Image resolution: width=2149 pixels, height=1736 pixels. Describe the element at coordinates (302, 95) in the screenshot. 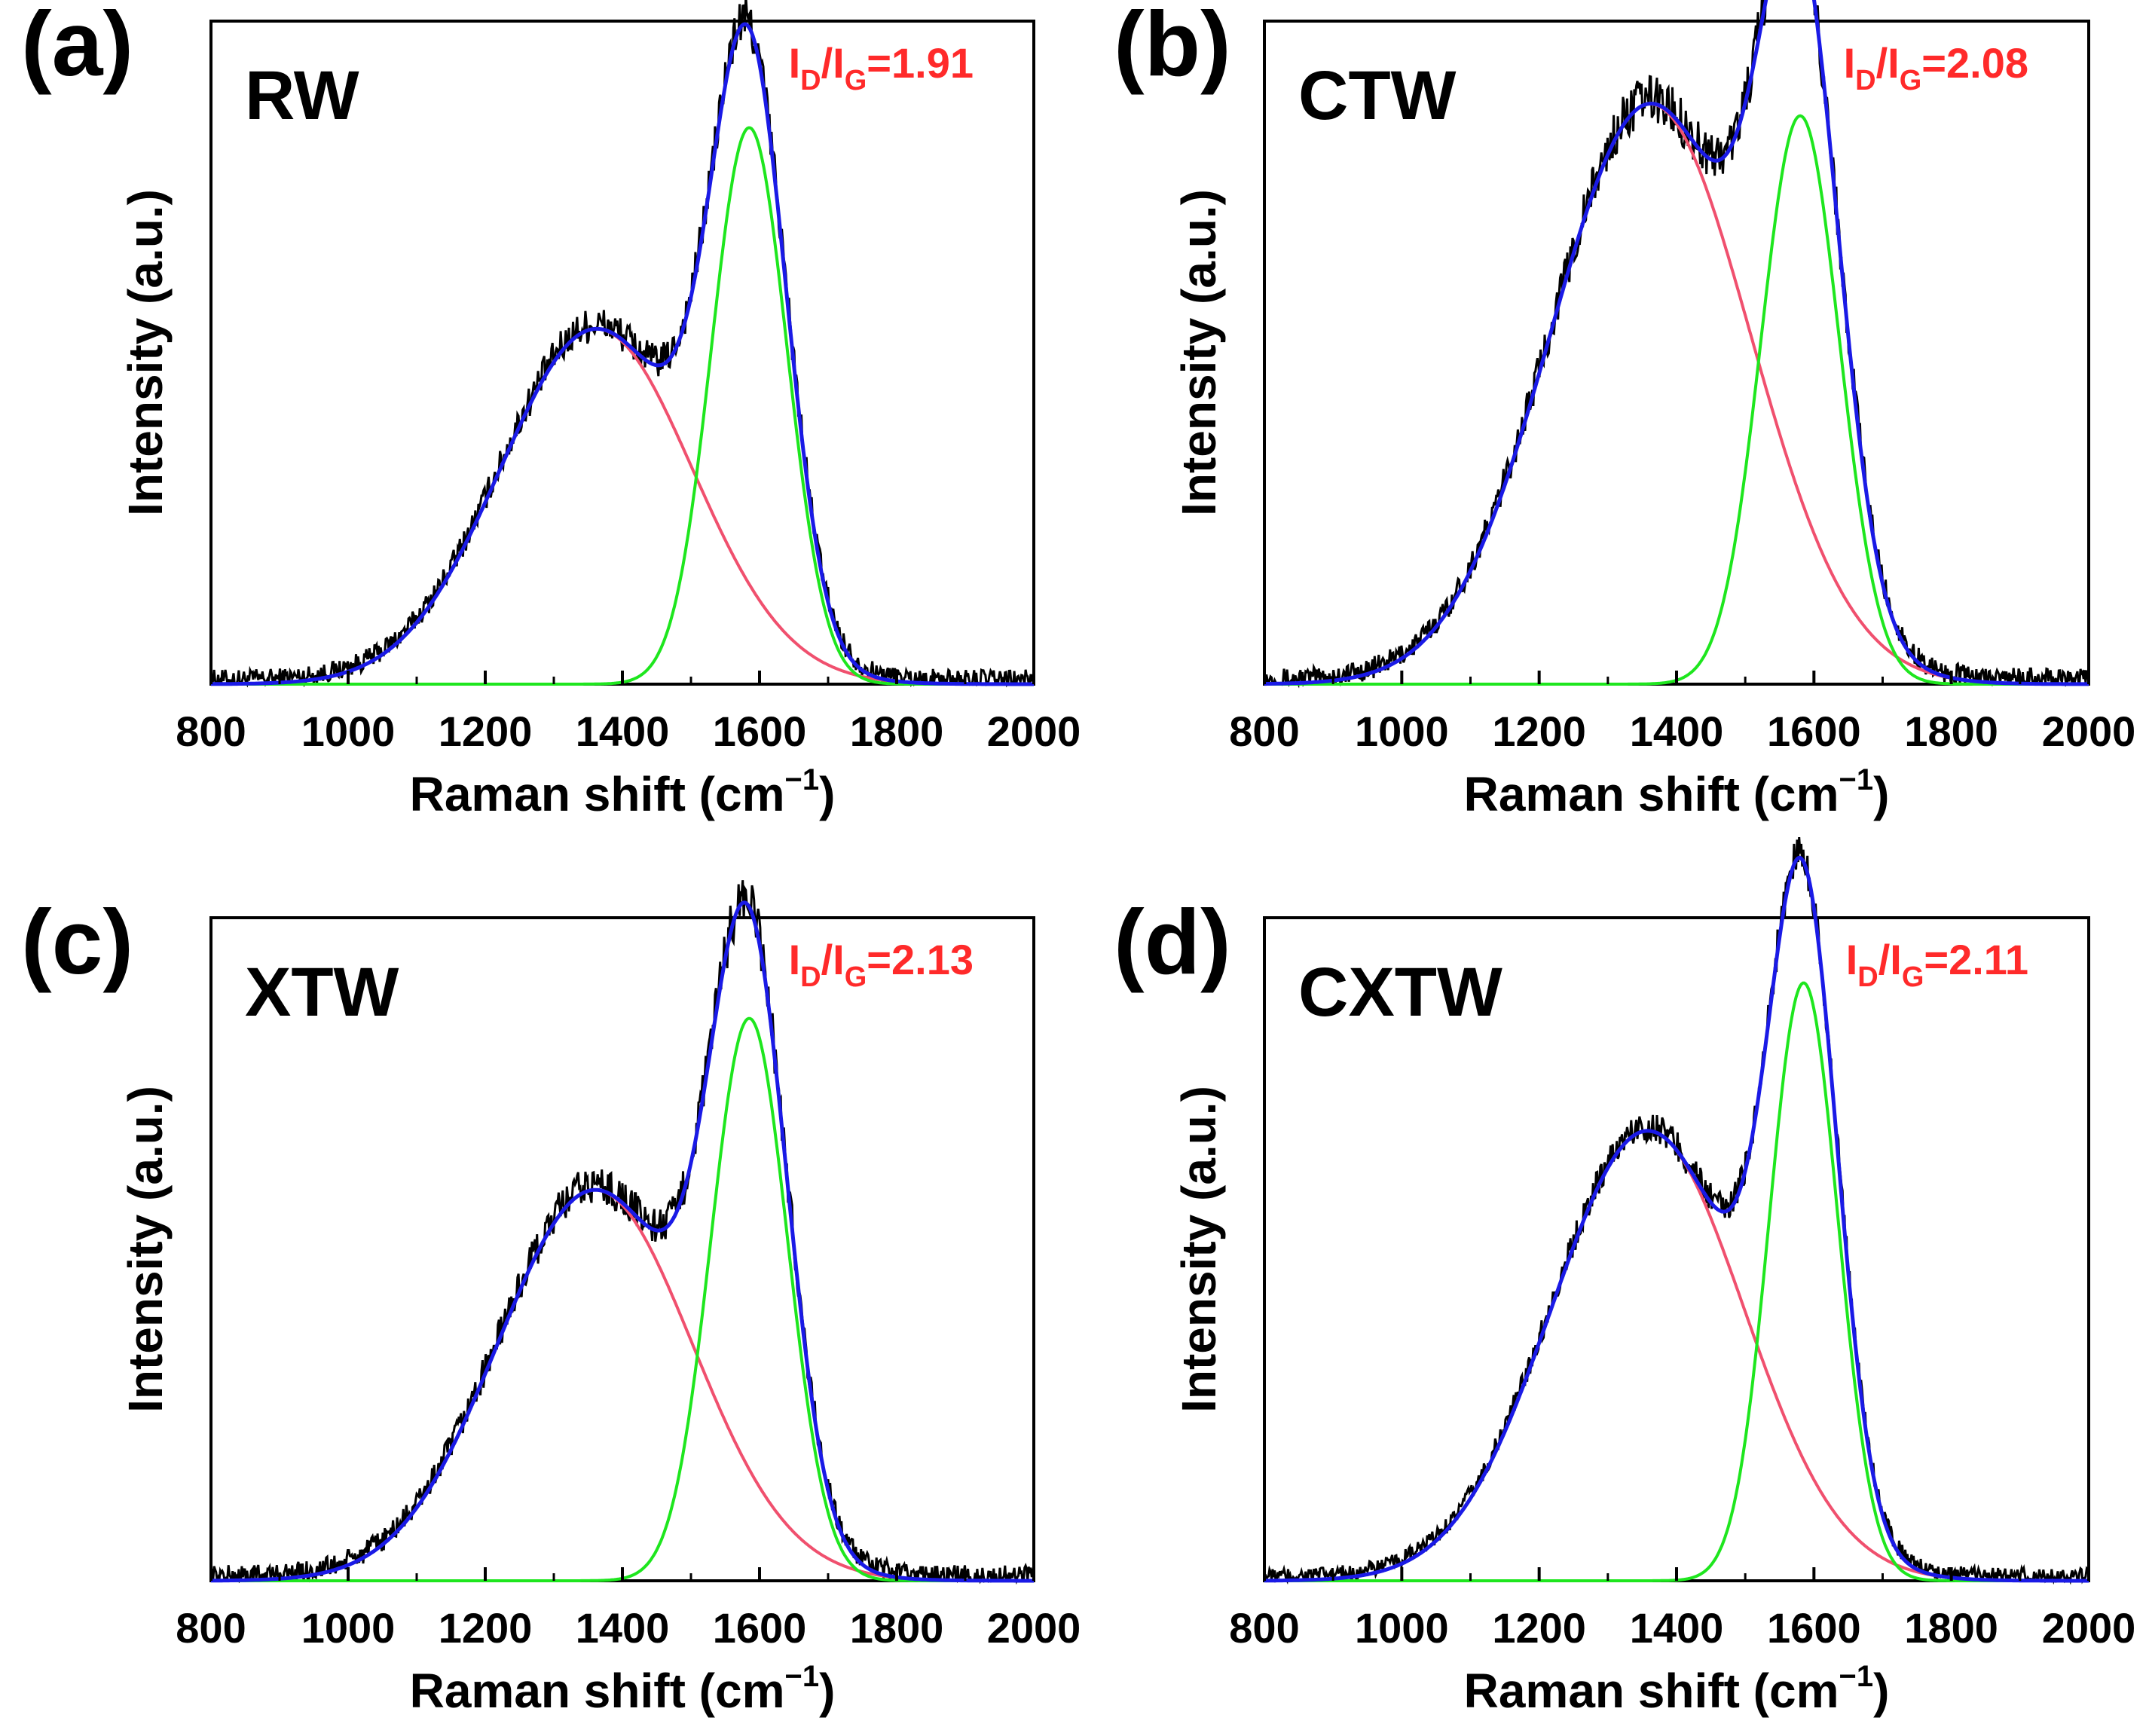

I see `sample-label: RW` at that location.